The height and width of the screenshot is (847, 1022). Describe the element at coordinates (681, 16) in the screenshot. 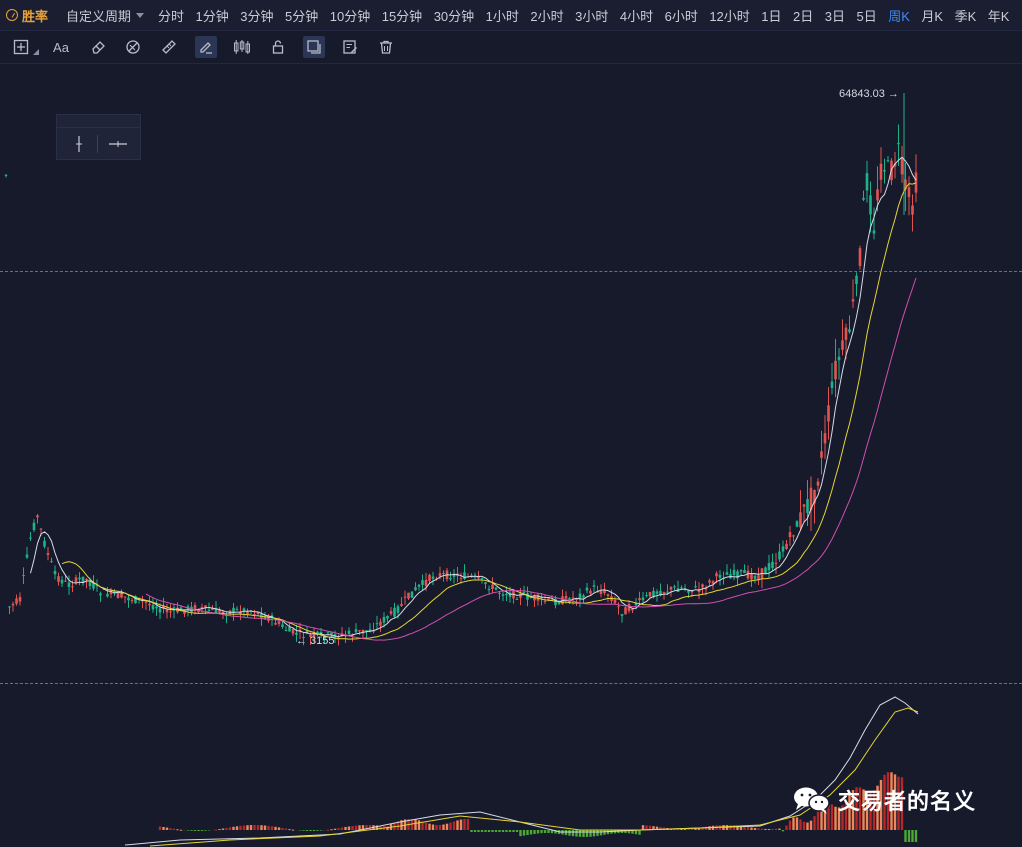

I see `timeframe-item: 6小时` at that location.